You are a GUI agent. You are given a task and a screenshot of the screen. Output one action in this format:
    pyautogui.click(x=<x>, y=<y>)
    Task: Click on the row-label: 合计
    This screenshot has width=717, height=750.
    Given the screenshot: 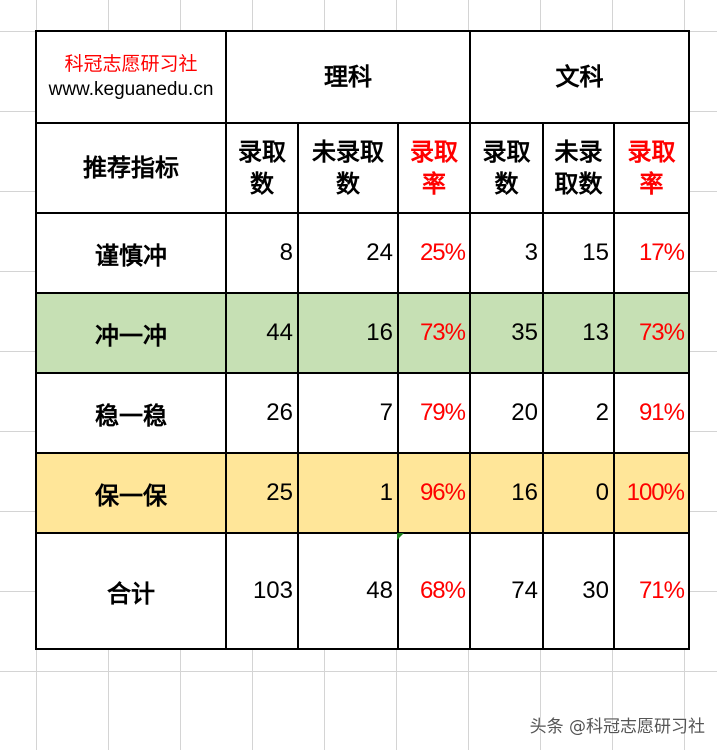 What is the action you would take?
    pyautogui.click(x=131, y=591)
    